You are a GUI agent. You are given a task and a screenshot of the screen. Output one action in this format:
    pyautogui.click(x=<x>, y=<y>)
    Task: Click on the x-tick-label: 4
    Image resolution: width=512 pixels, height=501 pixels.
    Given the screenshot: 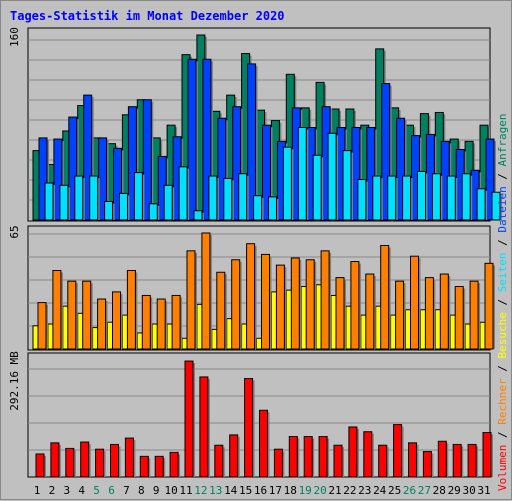 What is the action you would take?
    pyautogui.click(x=81, y=490)
    